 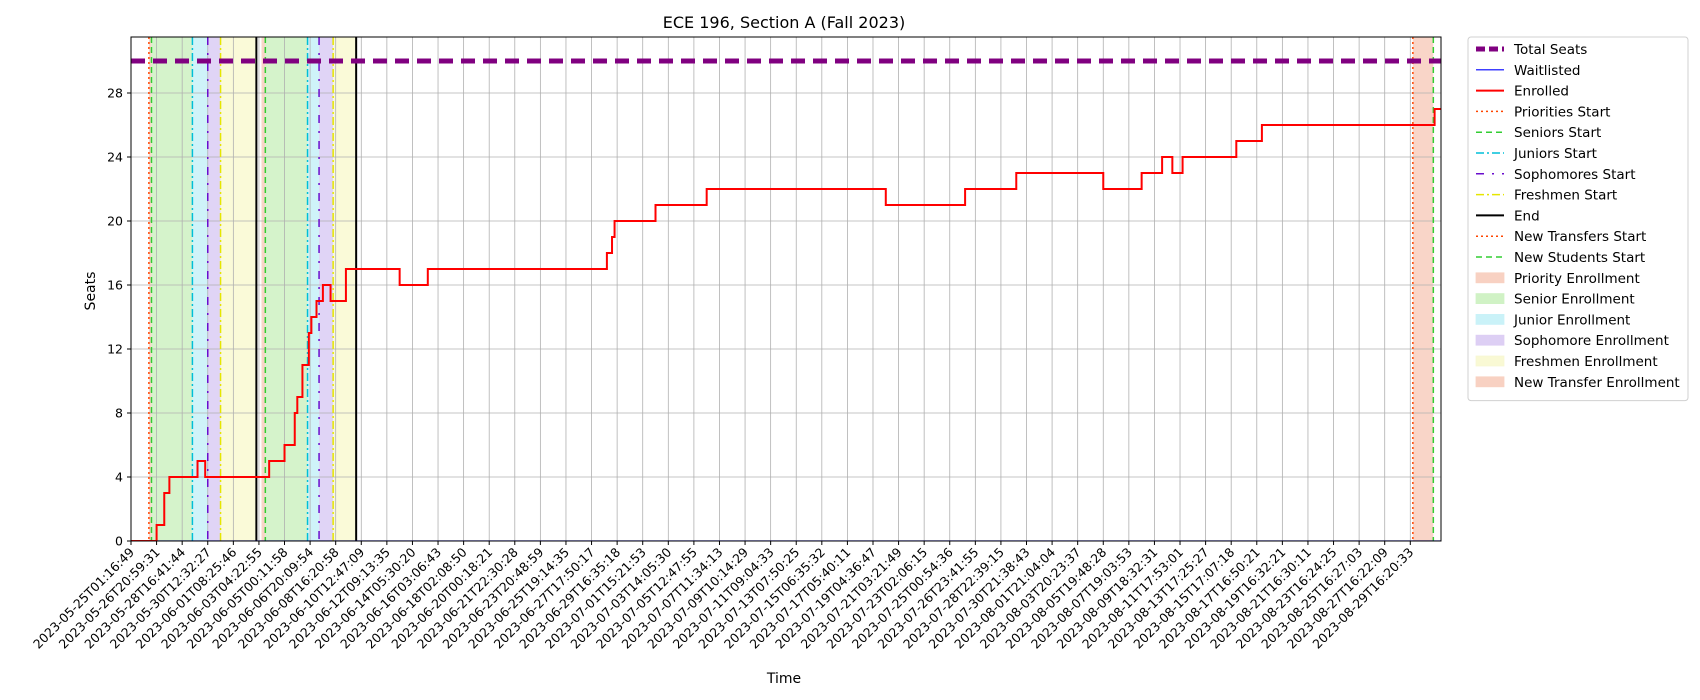 What do you see at coordinates (1574, 300) in the screenshot?
I see `legend-label: Senior Enrollment` at bounding box center [1574, 300].